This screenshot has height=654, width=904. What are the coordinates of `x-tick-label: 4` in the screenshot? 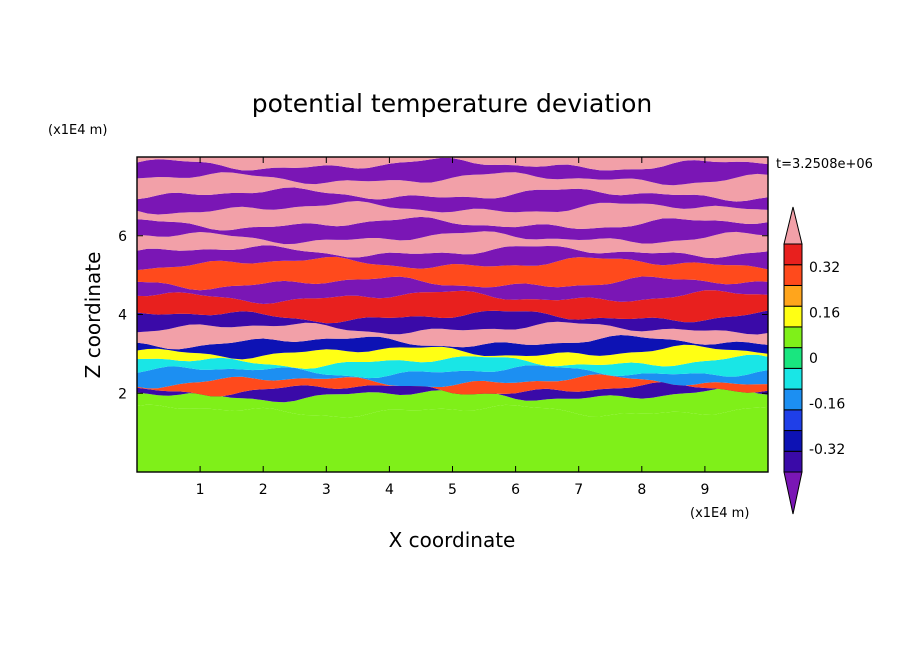 It's located at (389, 490).